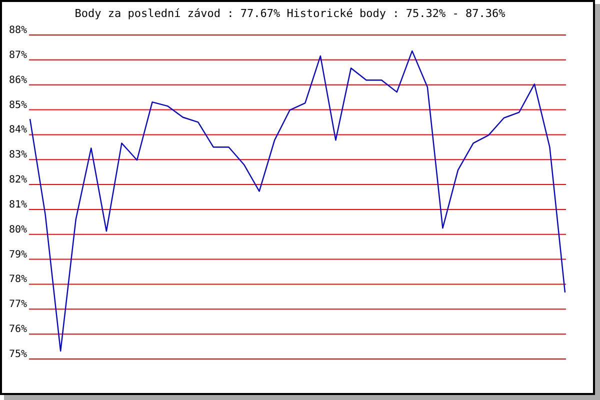 The height and width of the screenshot is (400, 600). What do you see at coordinates (17, 204) in the screenshot?
I see `y-tick-label: 81%` at bounding box center [17, 204].